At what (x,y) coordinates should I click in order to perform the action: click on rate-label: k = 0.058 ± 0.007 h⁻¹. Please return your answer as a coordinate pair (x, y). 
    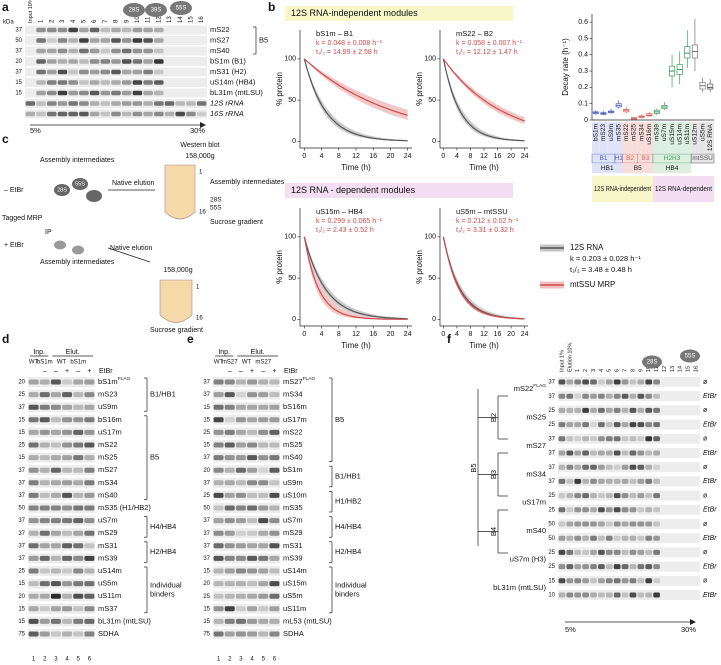
    Looking at the image, I should click on (489, 43).